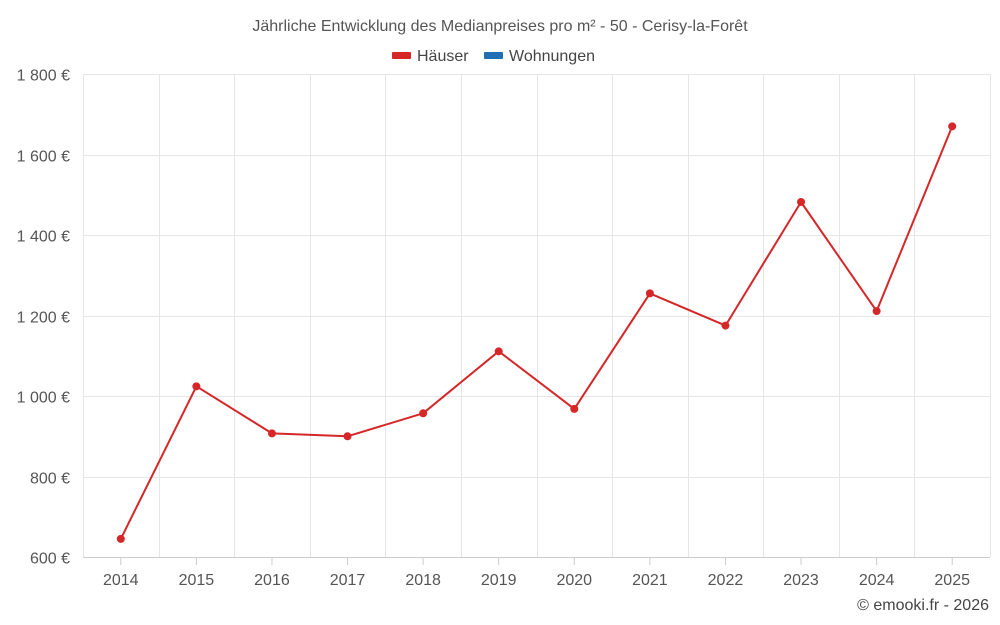 The image size is (1000, 625). Describe the element at coordinates (43, 237) in the screenshot. I see `y-tick-label: 1 400 €` at that location.